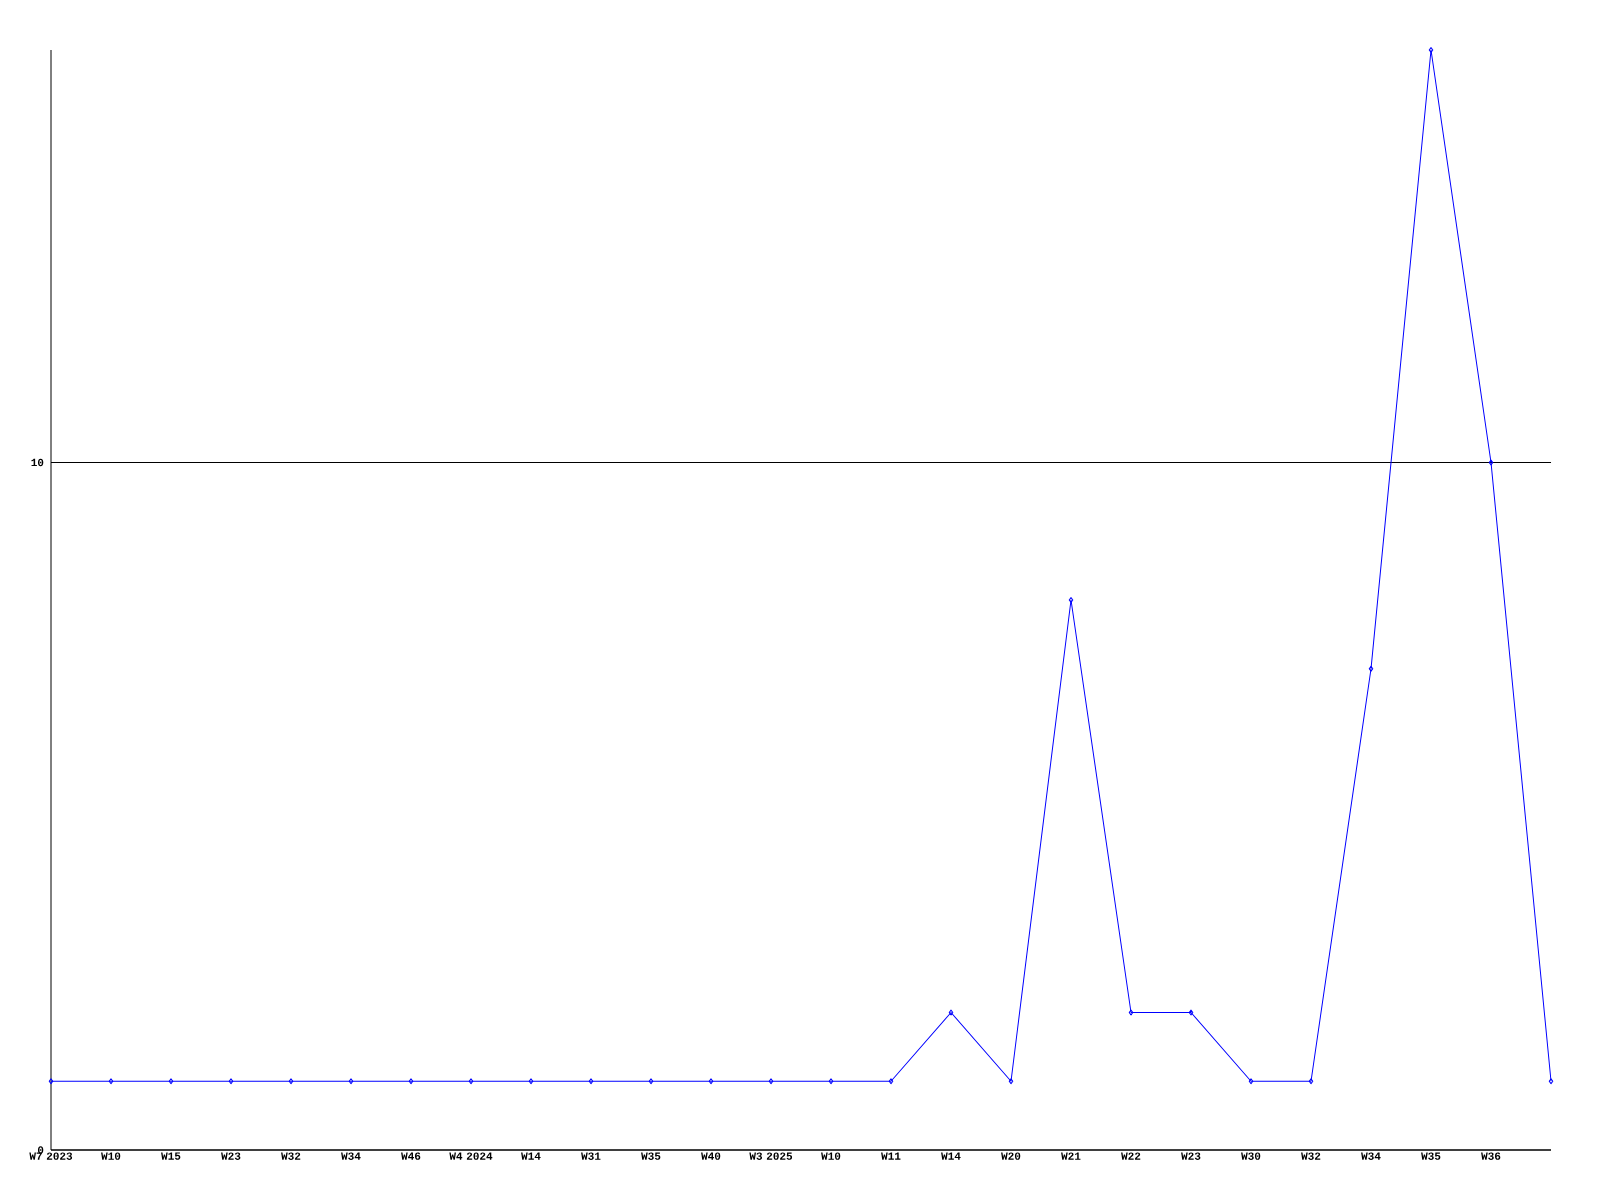 The image size is (1600, 1200). I want to click on x-tick-label: W4 2024, so click(471, 1156).